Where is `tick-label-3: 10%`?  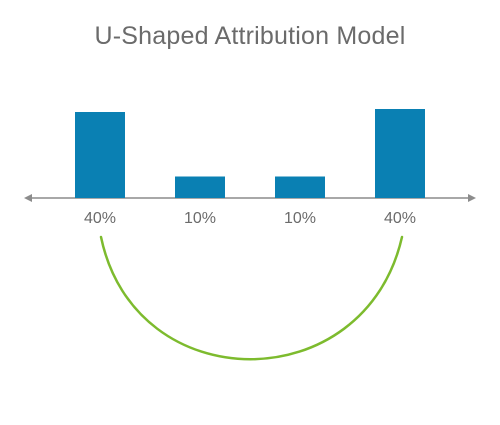
tick-label-3: 10% is located at coordinates (300, 218).